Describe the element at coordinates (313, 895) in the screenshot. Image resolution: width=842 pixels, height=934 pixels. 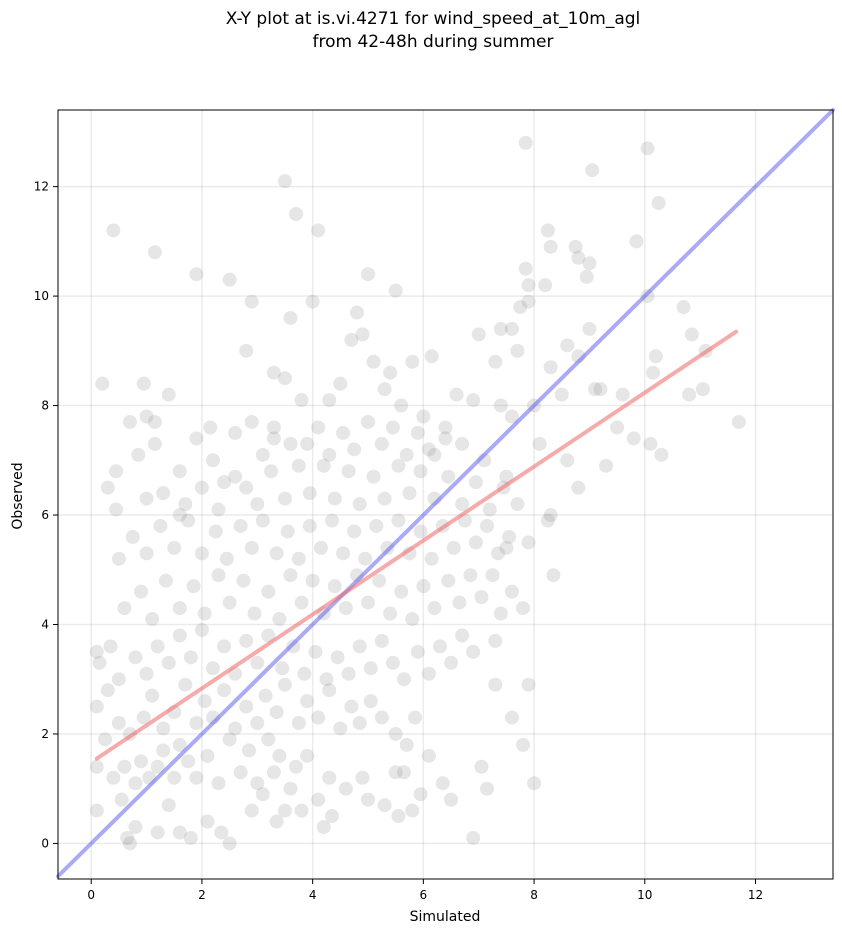
I see `x-tick-label: 4` at that location.